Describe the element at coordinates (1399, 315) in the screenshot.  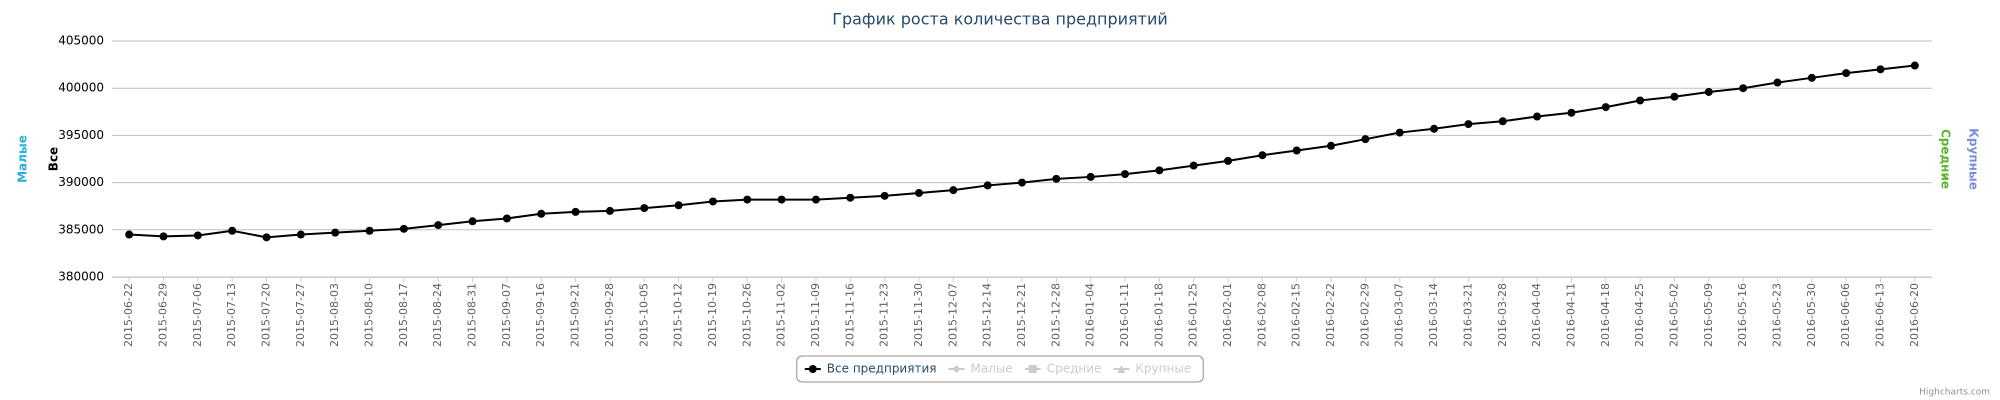
I see `x-tick-label: 2016-03-07` at that location.